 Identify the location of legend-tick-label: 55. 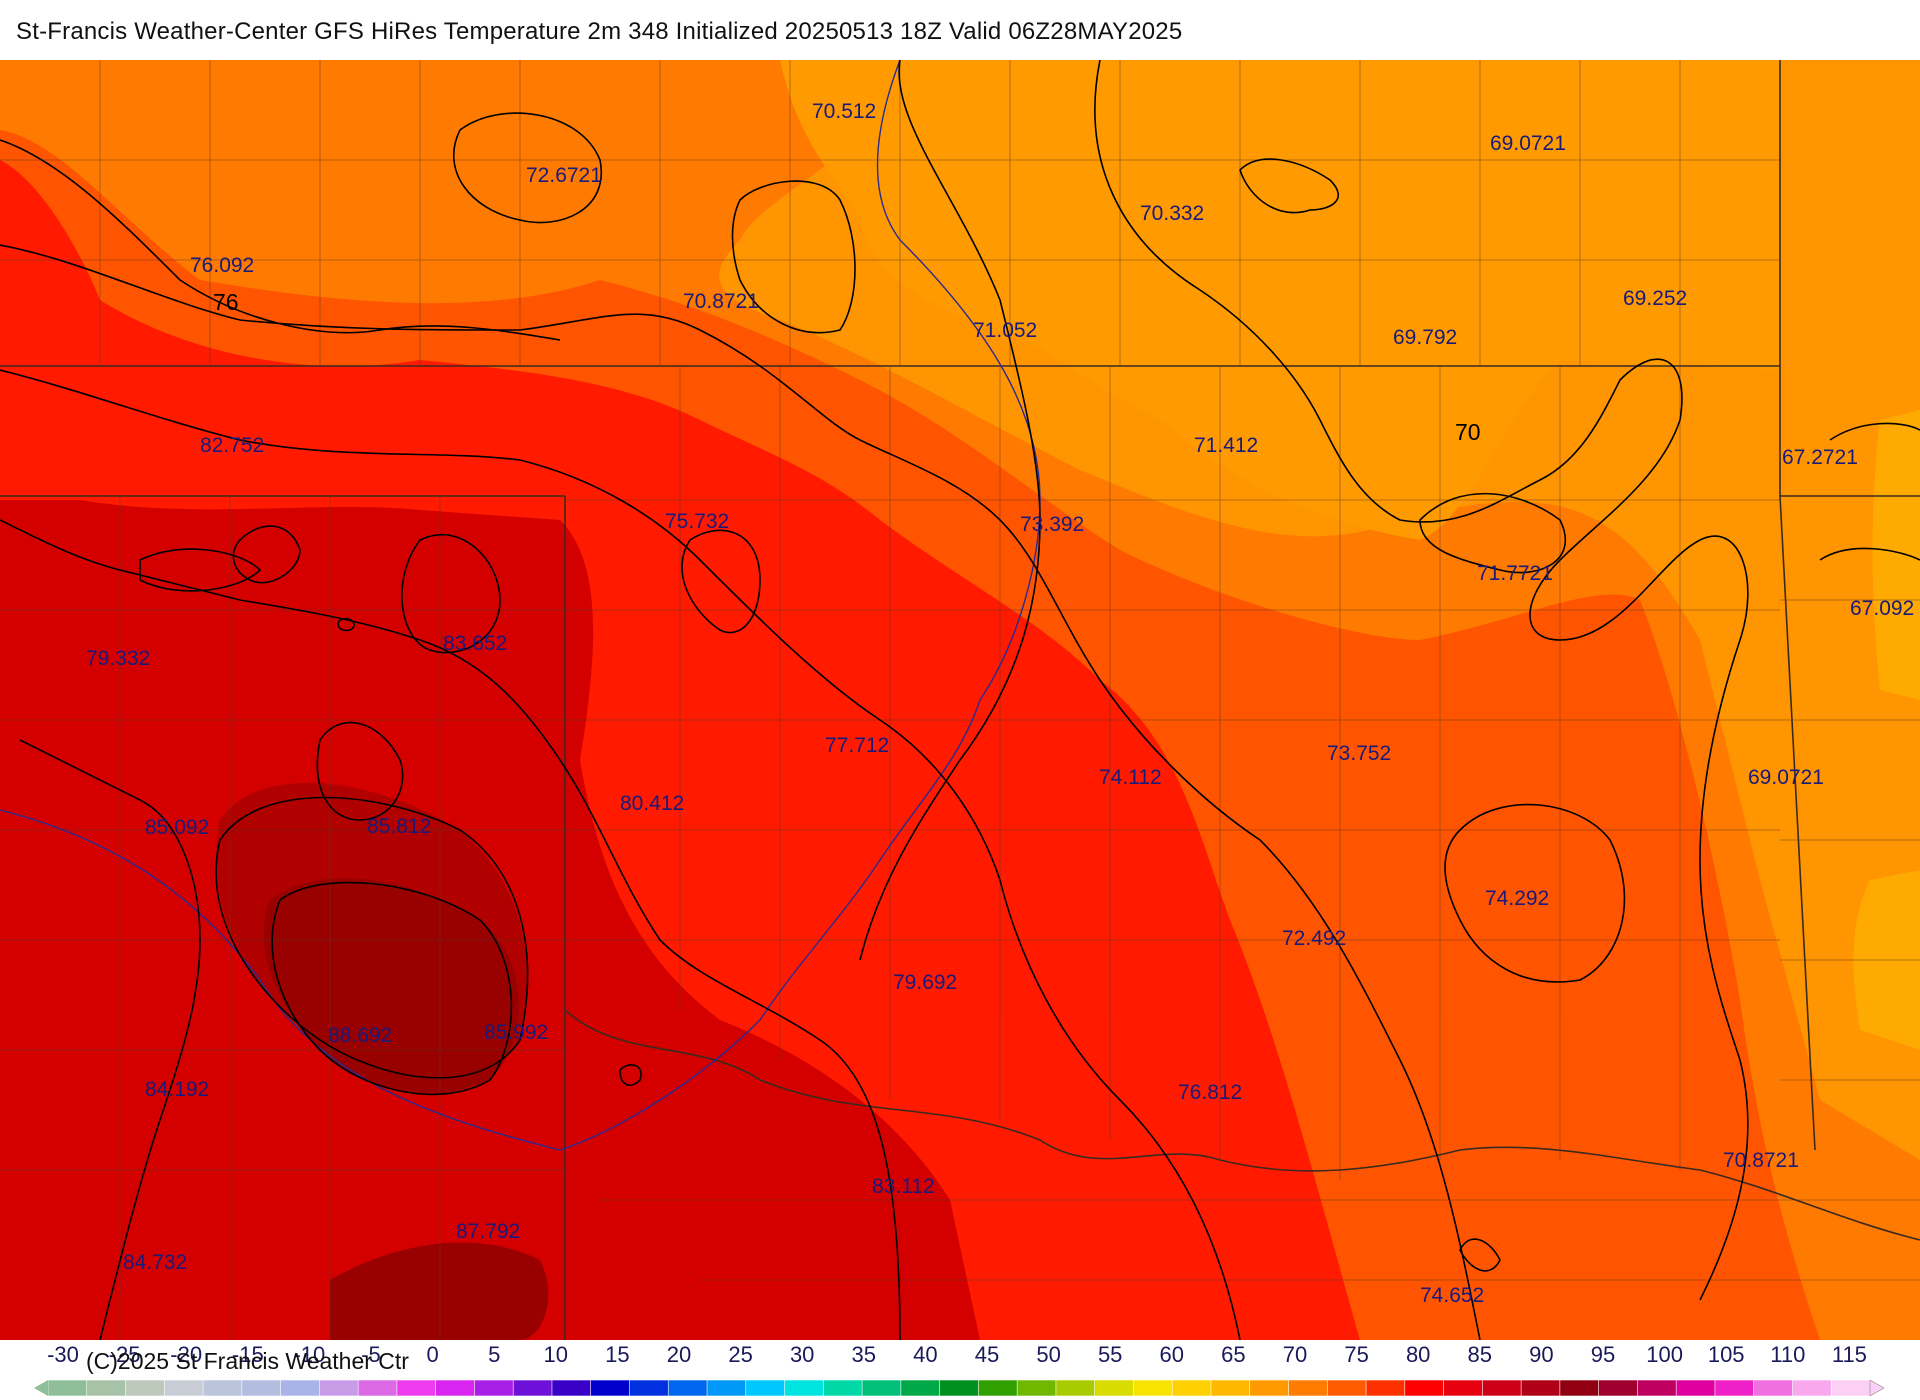
(1110, 1354).